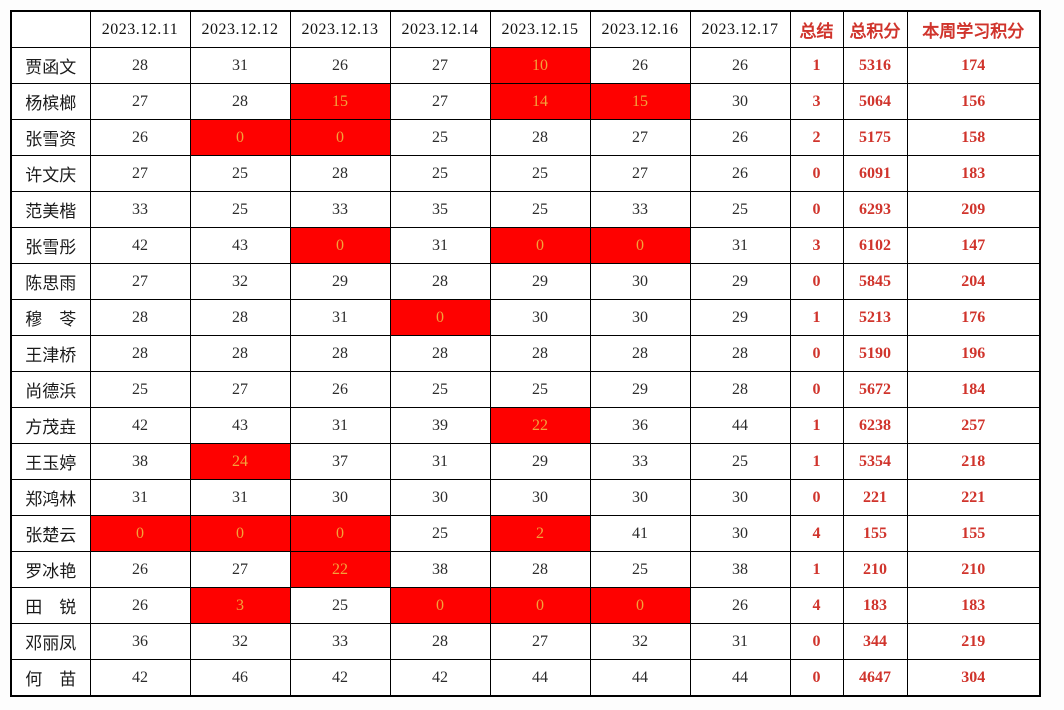 The image size is (1064, 710). I want to click on table-row: 邓丽凤 36 32 33 28 27 32 31 0 344 219, so click(525, 641).